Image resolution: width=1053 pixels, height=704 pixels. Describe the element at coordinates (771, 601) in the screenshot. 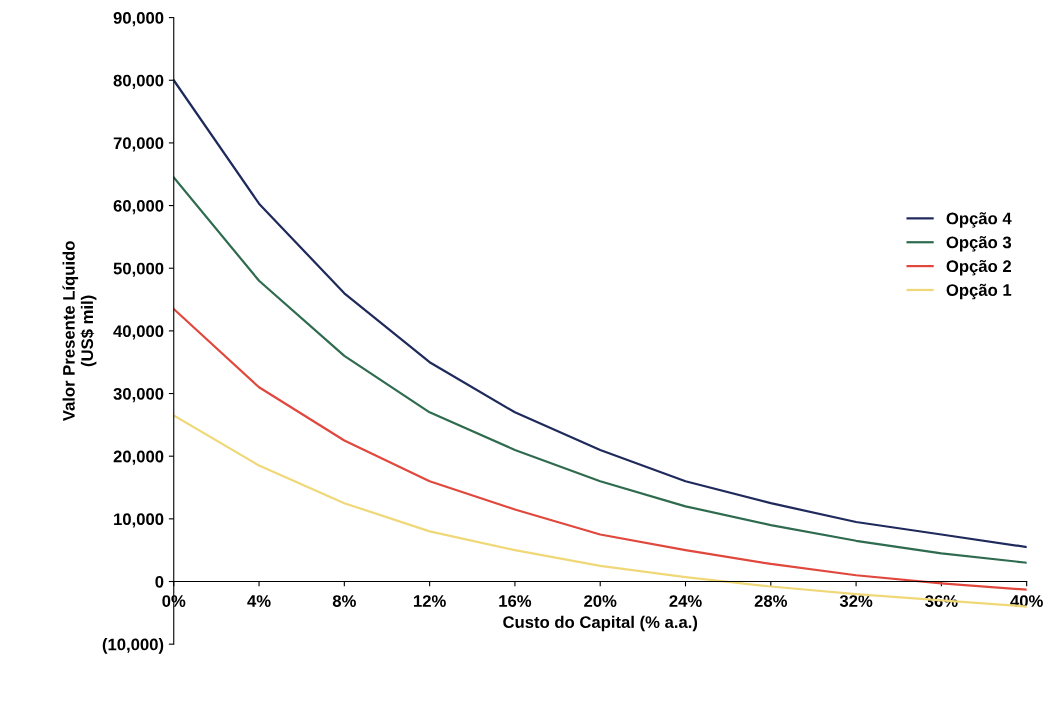

I see `x-tick-label: 28%` at that location.